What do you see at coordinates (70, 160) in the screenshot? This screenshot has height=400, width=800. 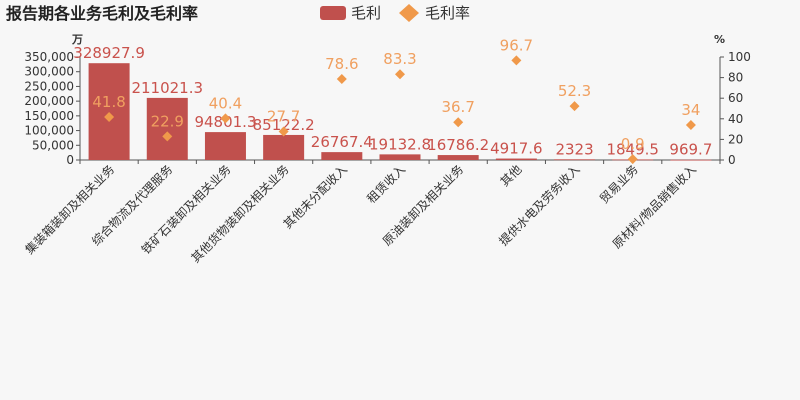 I see `left-tick-label: 0` at bounding box center [70, 160].